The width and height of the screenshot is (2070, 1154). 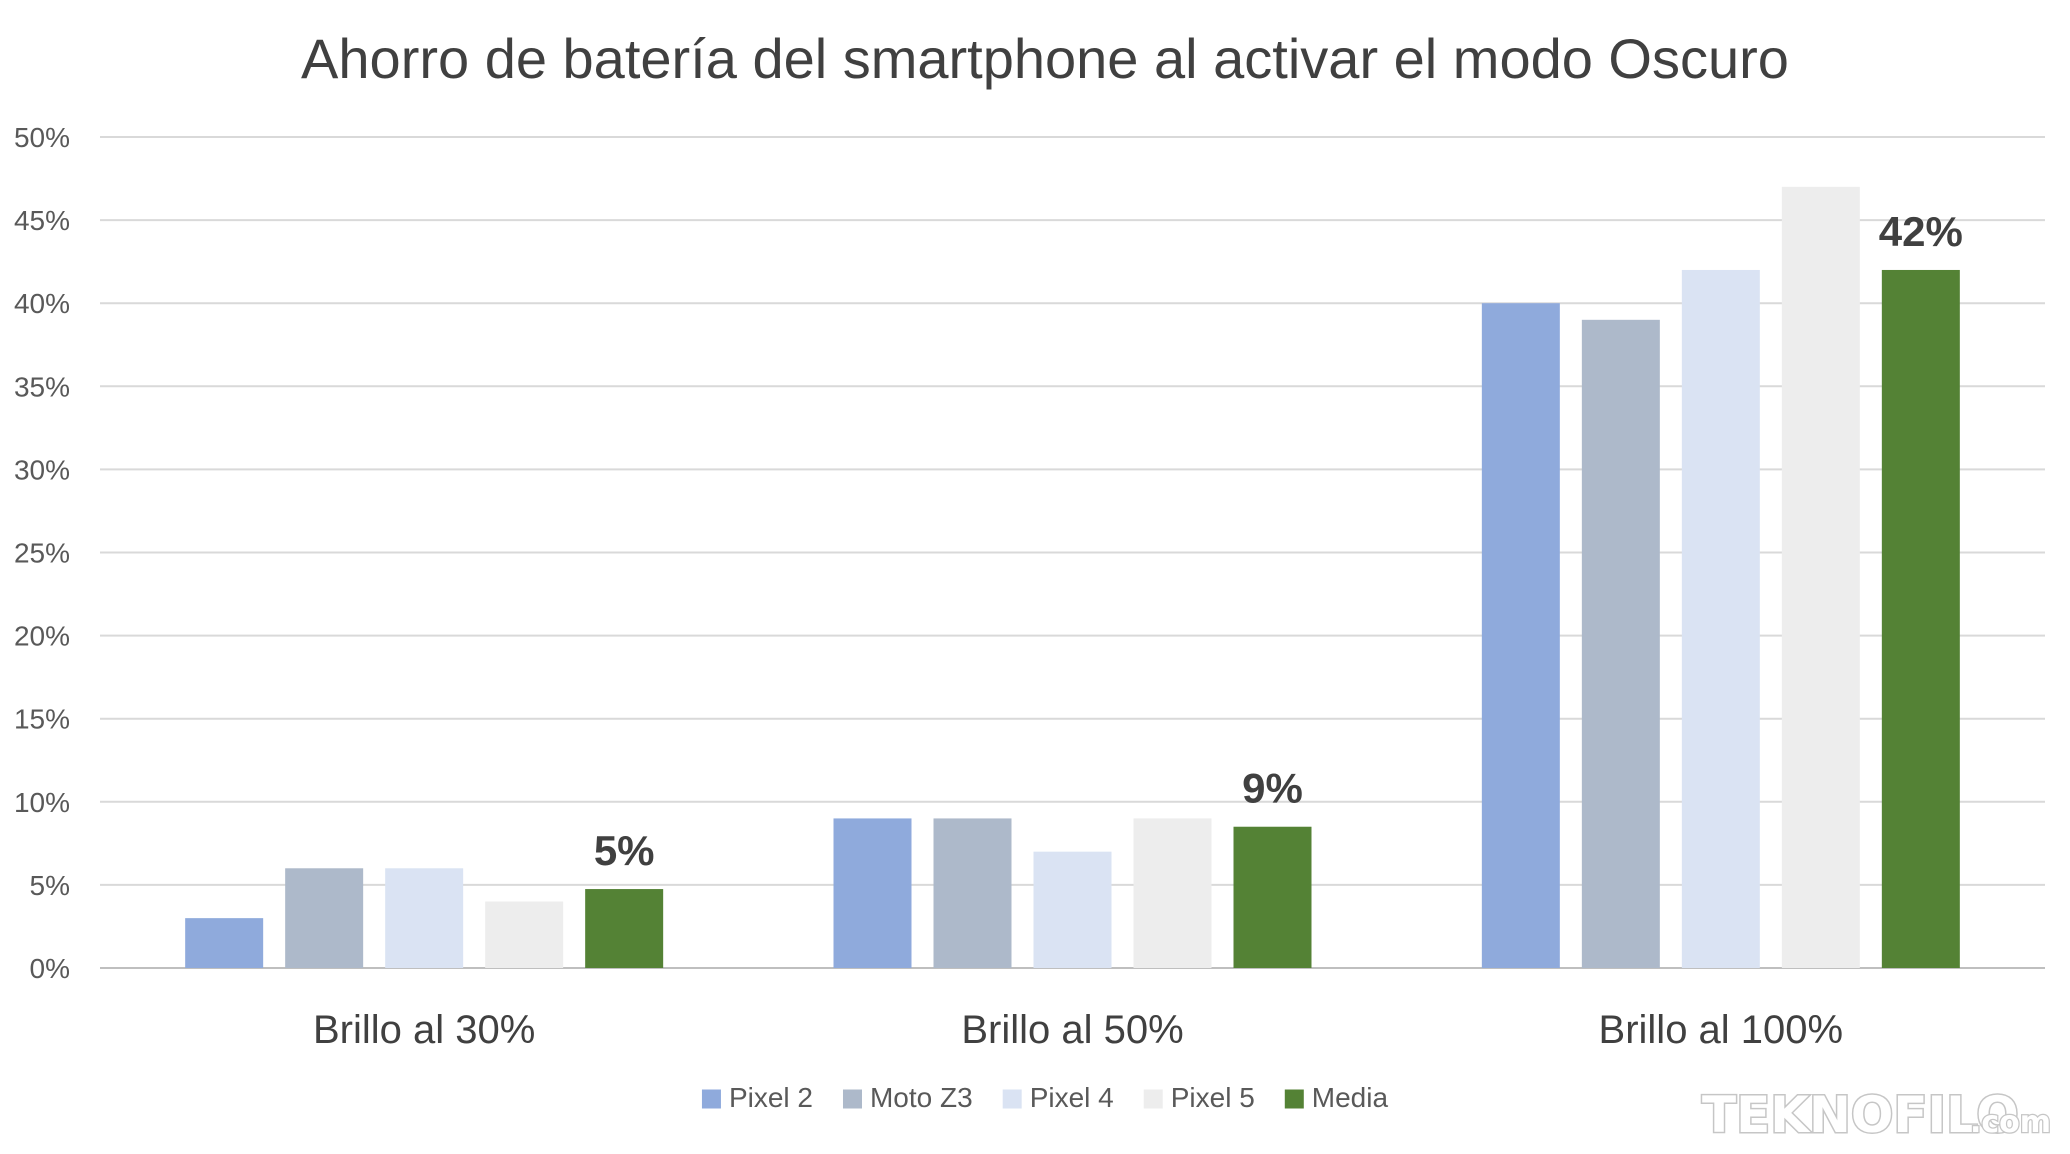 I want to click on y-tick-label: 40%, so click(x=42, y=303).